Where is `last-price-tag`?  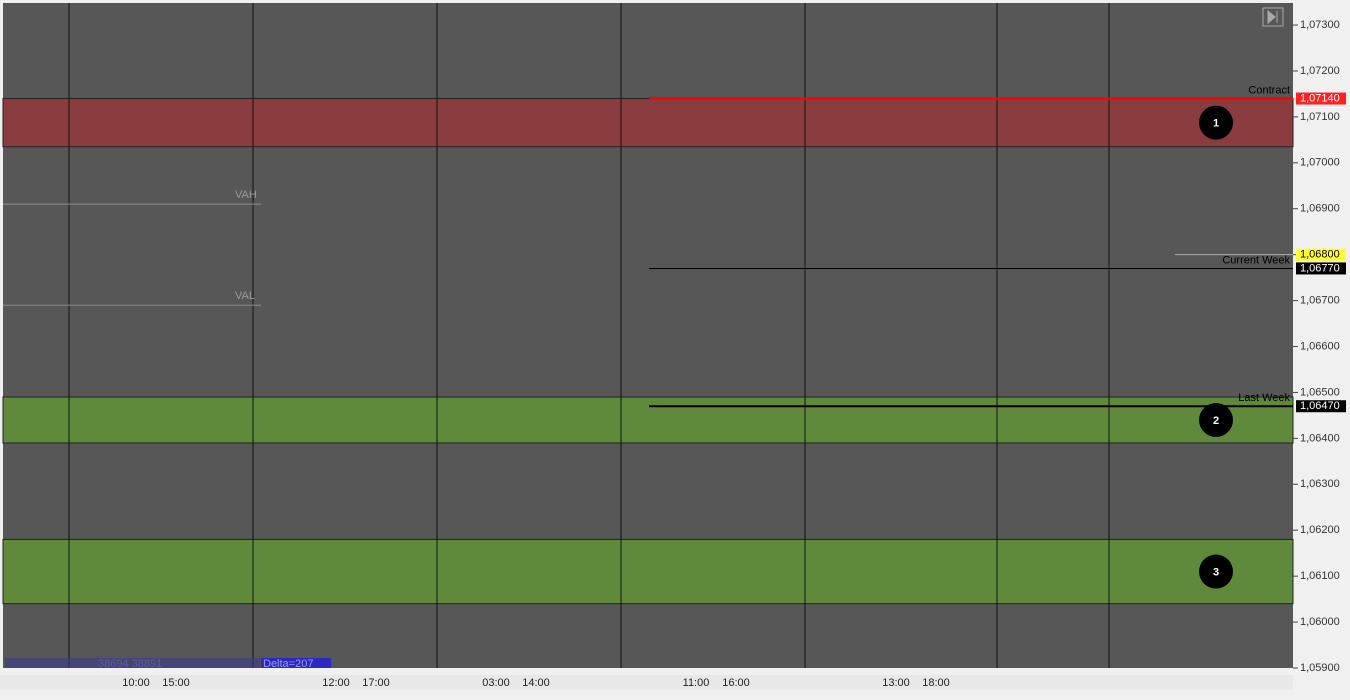
last-price-tag is located at coordinates (1321, 254).